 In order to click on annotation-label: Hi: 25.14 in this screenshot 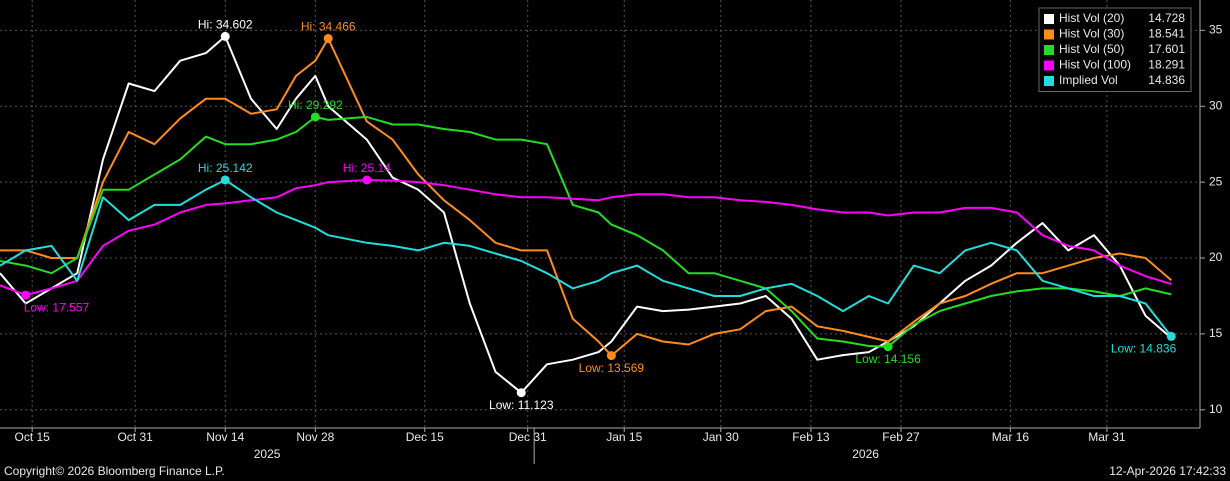, I will do `click(367, 168)`.